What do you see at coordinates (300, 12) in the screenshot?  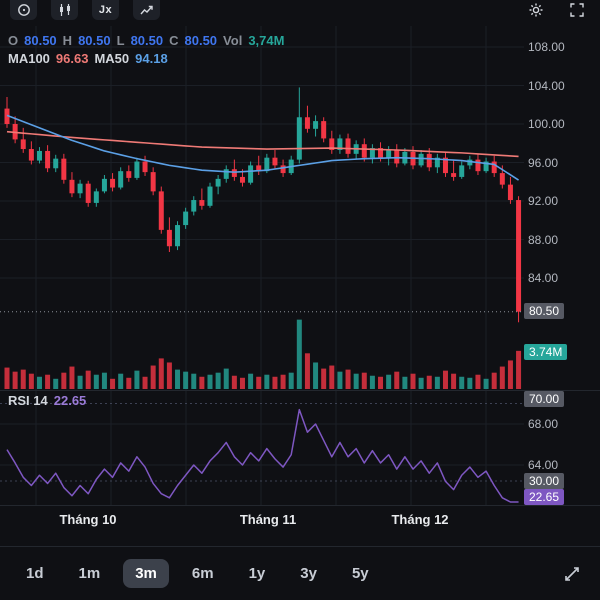 I see `top-toolbar: Jx` at bounding box center [300, 12].